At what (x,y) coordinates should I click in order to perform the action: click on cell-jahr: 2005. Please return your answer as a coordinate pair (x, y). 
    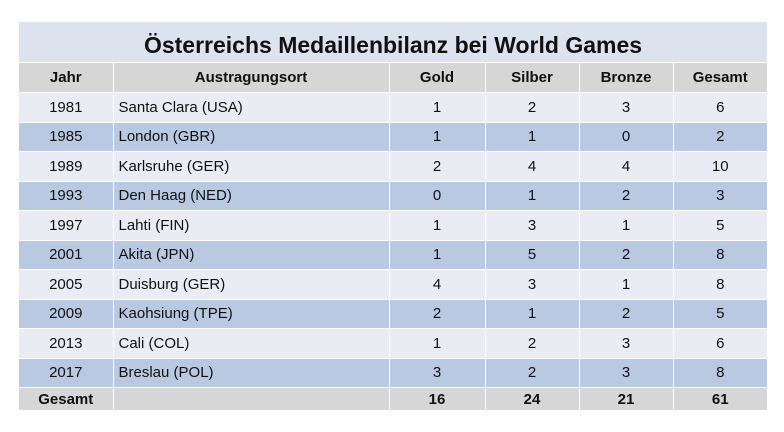
    Looking at the image, I should click on (66, 284).